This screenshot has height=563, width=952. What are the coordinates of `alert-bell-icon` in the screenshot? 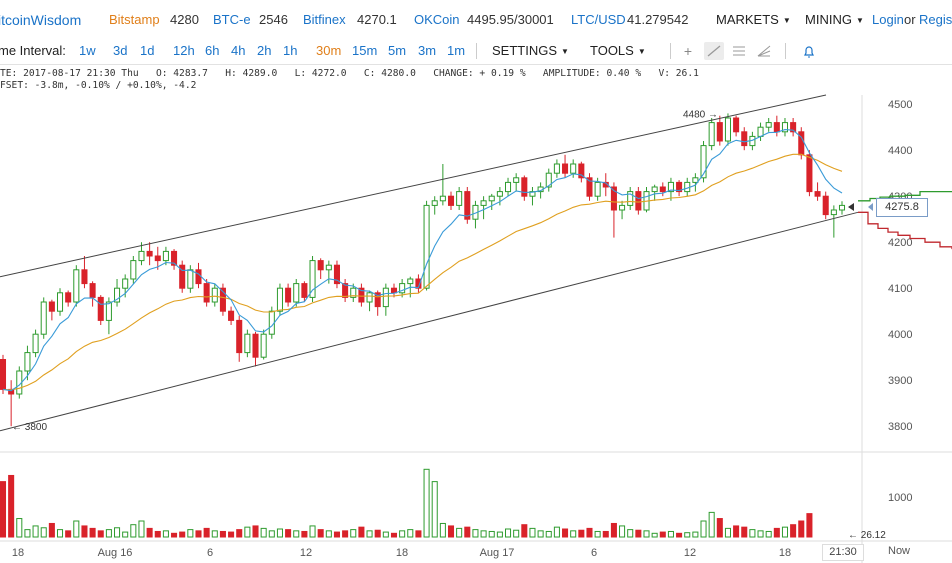 It's located at (809, 51).